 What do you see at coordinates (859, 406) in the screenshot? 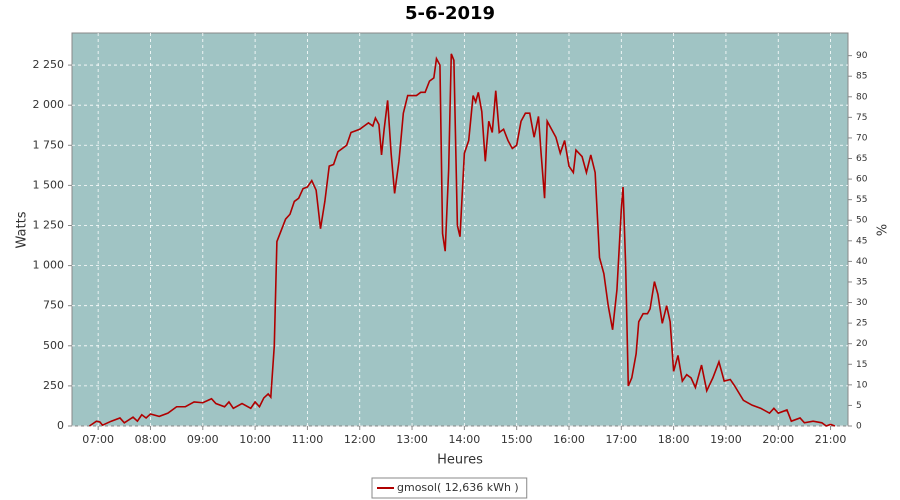
I see `y2-tick-label: 5` at bounding box center [859, 406].